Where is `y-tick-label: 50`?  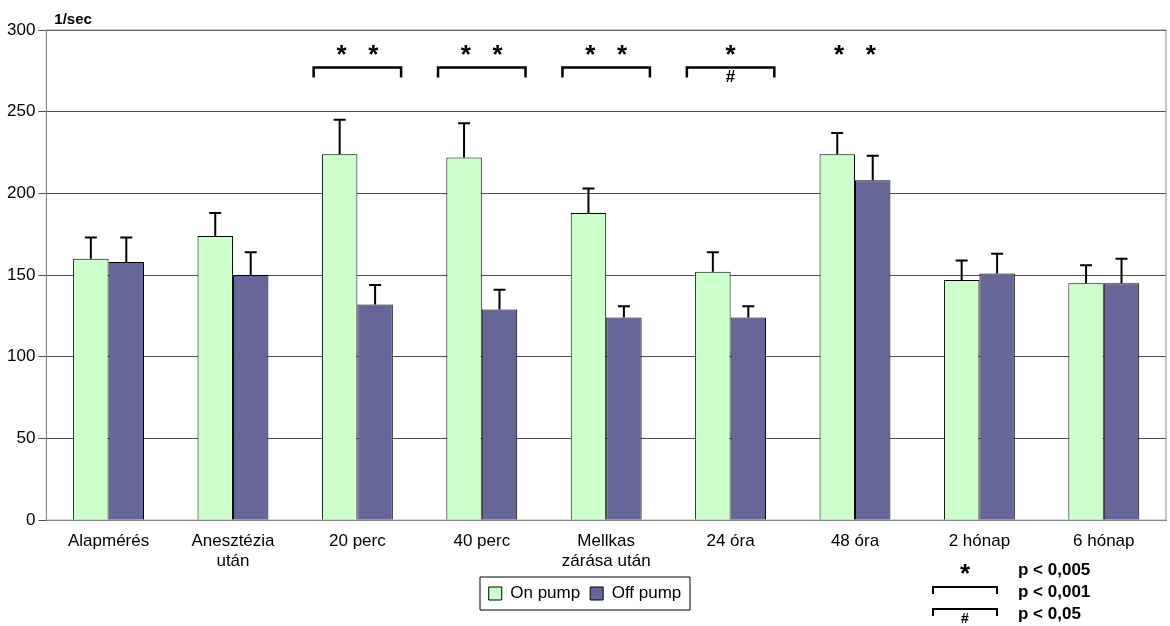 y-tick-label: 50 is located at coordinates (26, 438).